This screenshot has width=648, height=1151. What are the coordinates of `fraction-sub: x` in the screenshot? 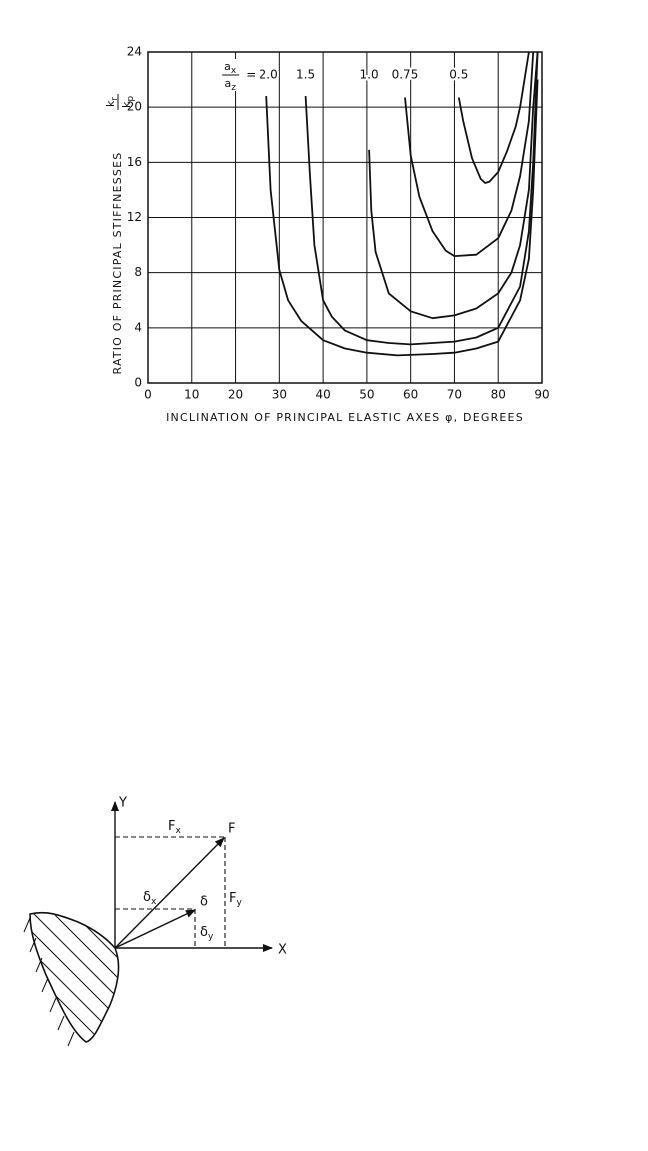 It's located at (234, 71).